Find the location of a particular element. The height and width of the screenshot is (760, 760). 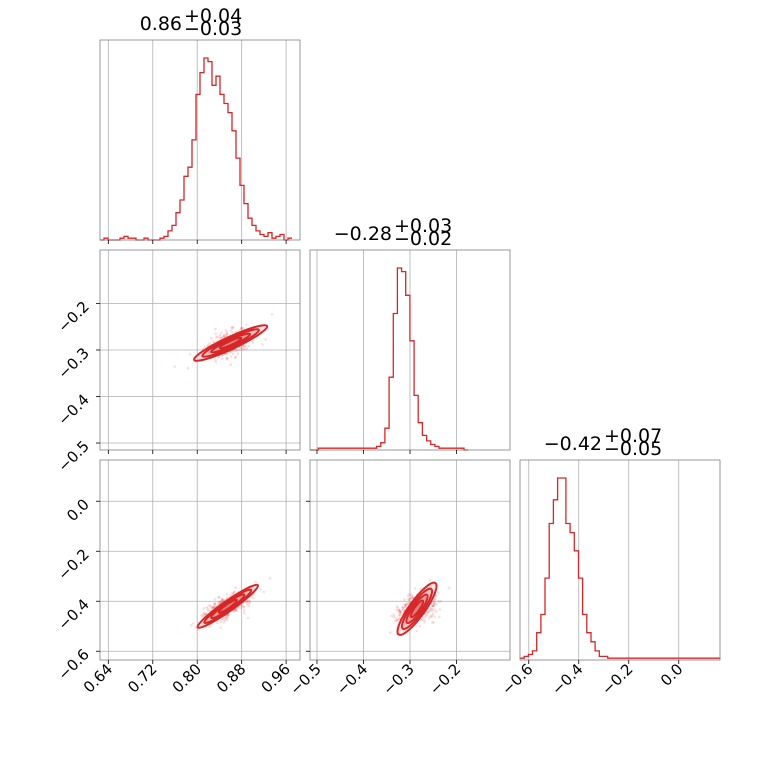

x-tick-label: −0.6 is located at coordinates (517, 679).